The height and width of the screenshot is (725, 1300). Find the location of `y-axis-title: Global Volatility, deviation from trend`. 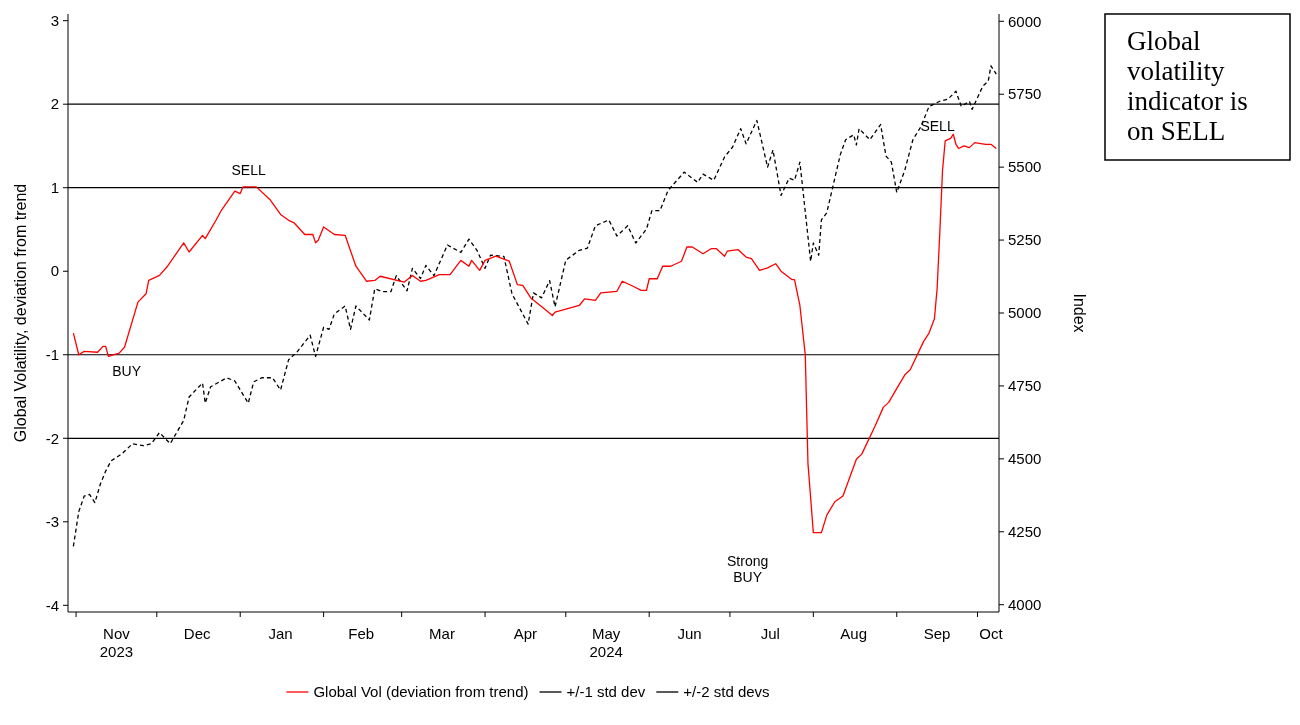

y-axis-title: Global Volatility, deviation from trend is located at coordinates (20, 313).